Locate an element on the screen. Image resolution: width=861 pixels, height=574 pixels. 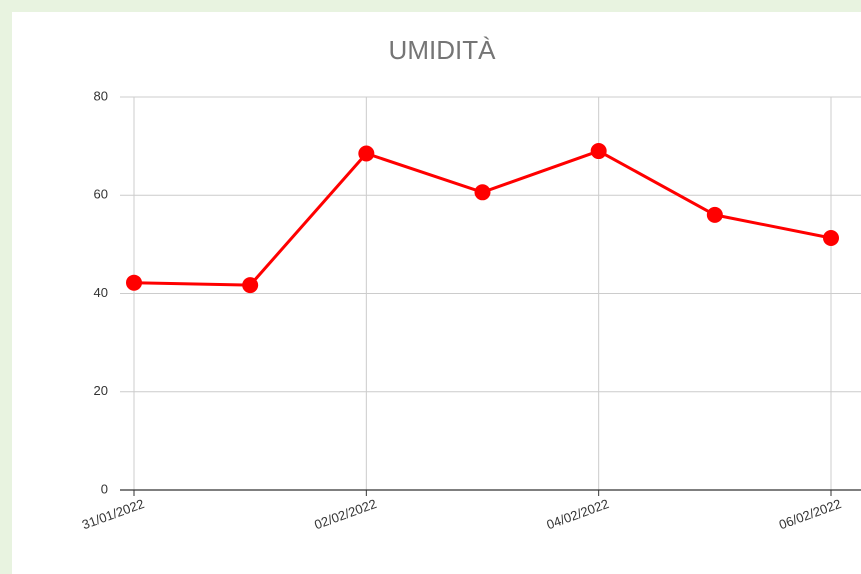
y-tick-label: 20 is located at coordinates (101, 390).